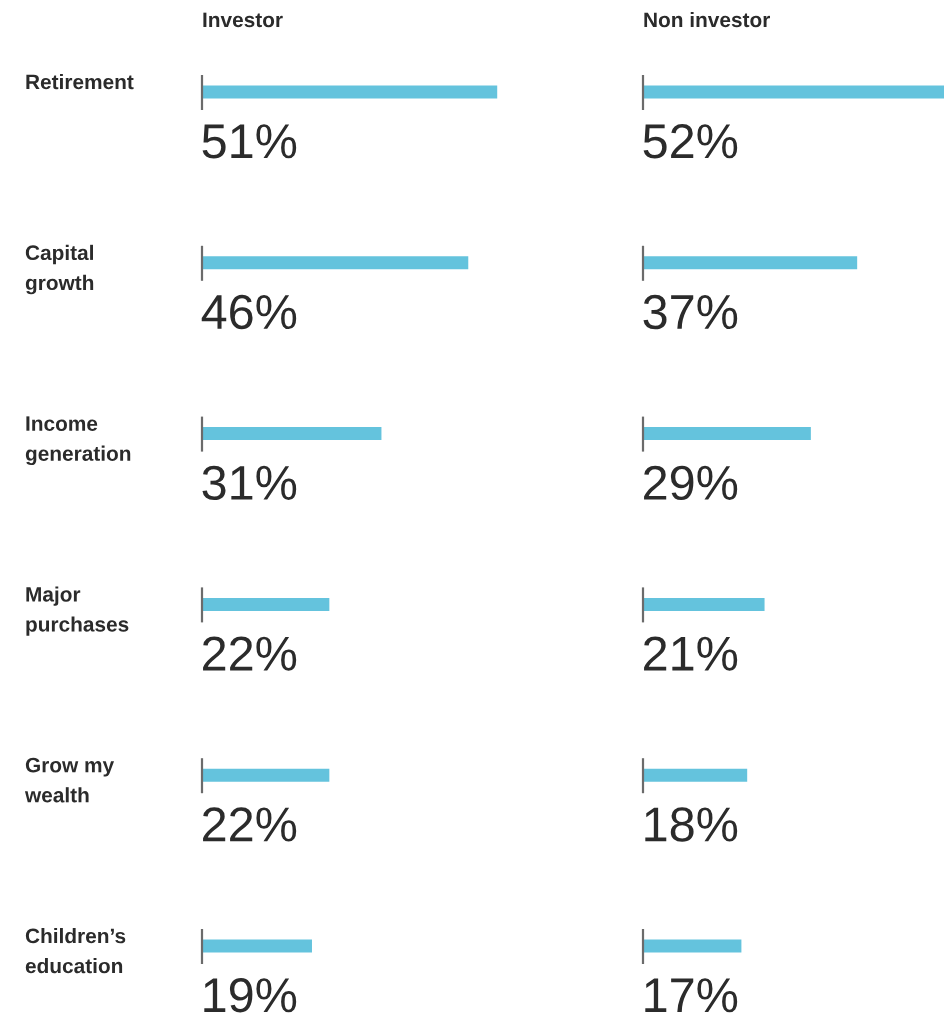 The image size is (944, 1017). I want to click on data-label: 37%, so click(690, 312).